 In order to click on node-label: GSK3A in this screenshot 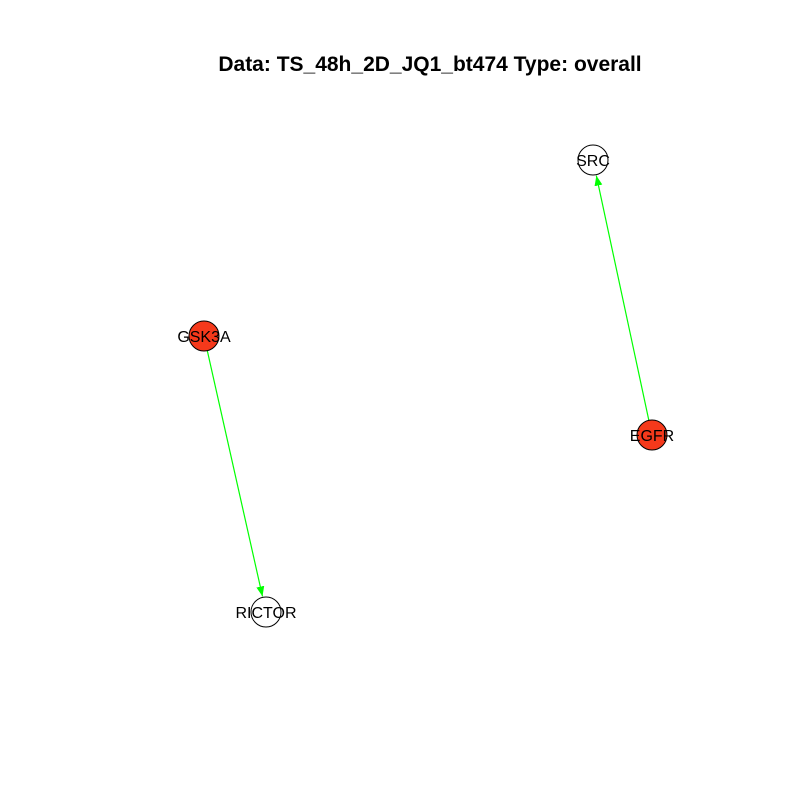, I will do `click(204, 337)`.